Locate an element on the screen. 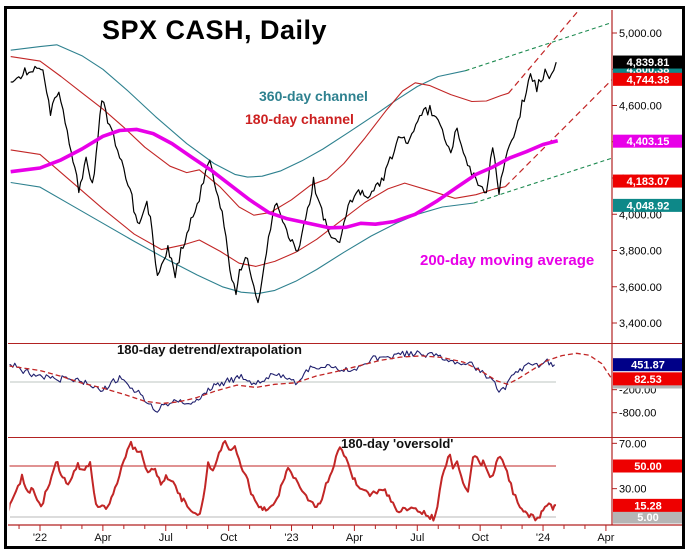 The image size is (686, 556). x-tick-label: '24 is located at coordinates (543, 538).